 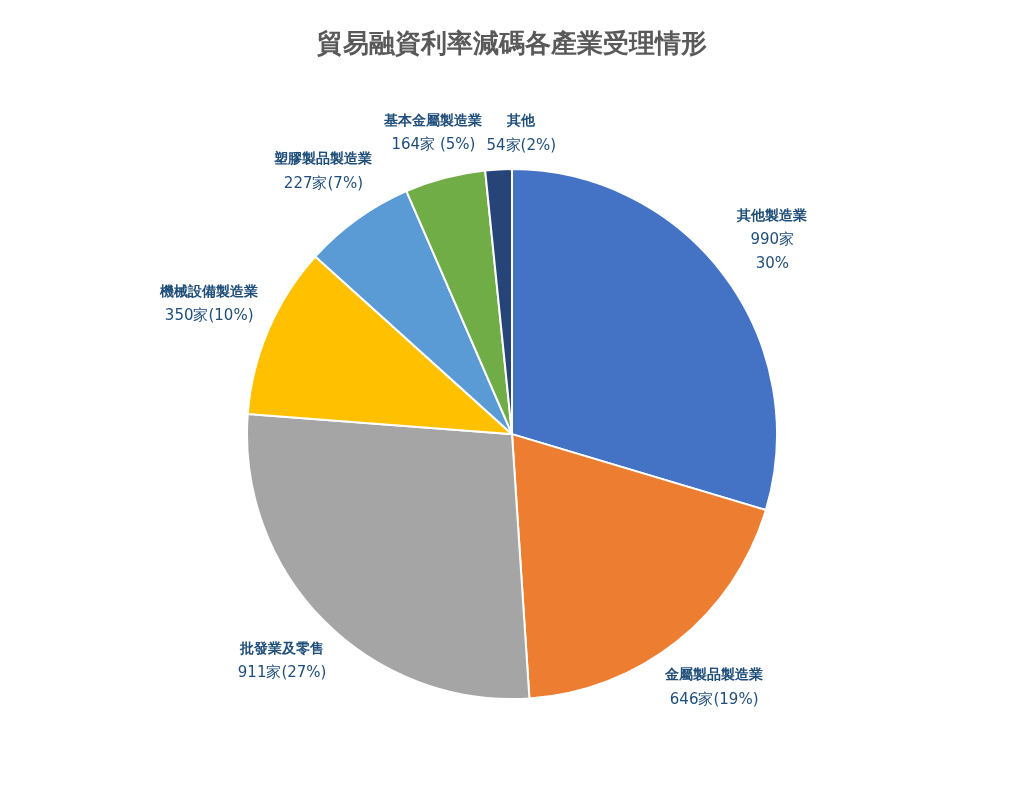 I want to click on slice-label: 批發業及零售, so click(x=282, y=648).